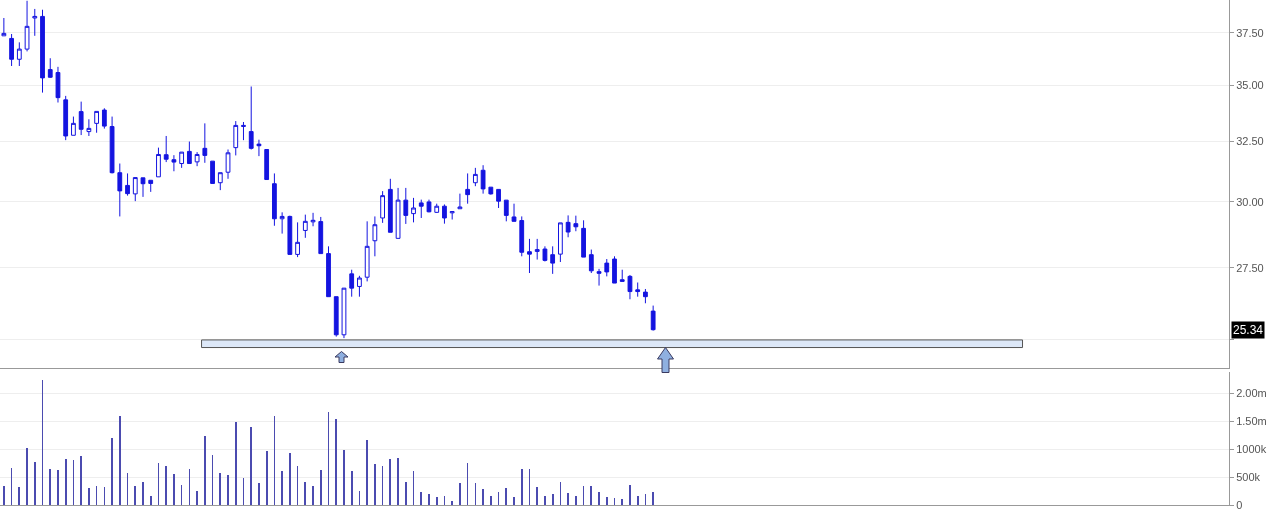 This screenshot has width=1280, height=513. What do you see at coordinates (1250, 85) in the screenshot?
I see `y-tick-label: 35.00` at bounding box center [1250, 85].